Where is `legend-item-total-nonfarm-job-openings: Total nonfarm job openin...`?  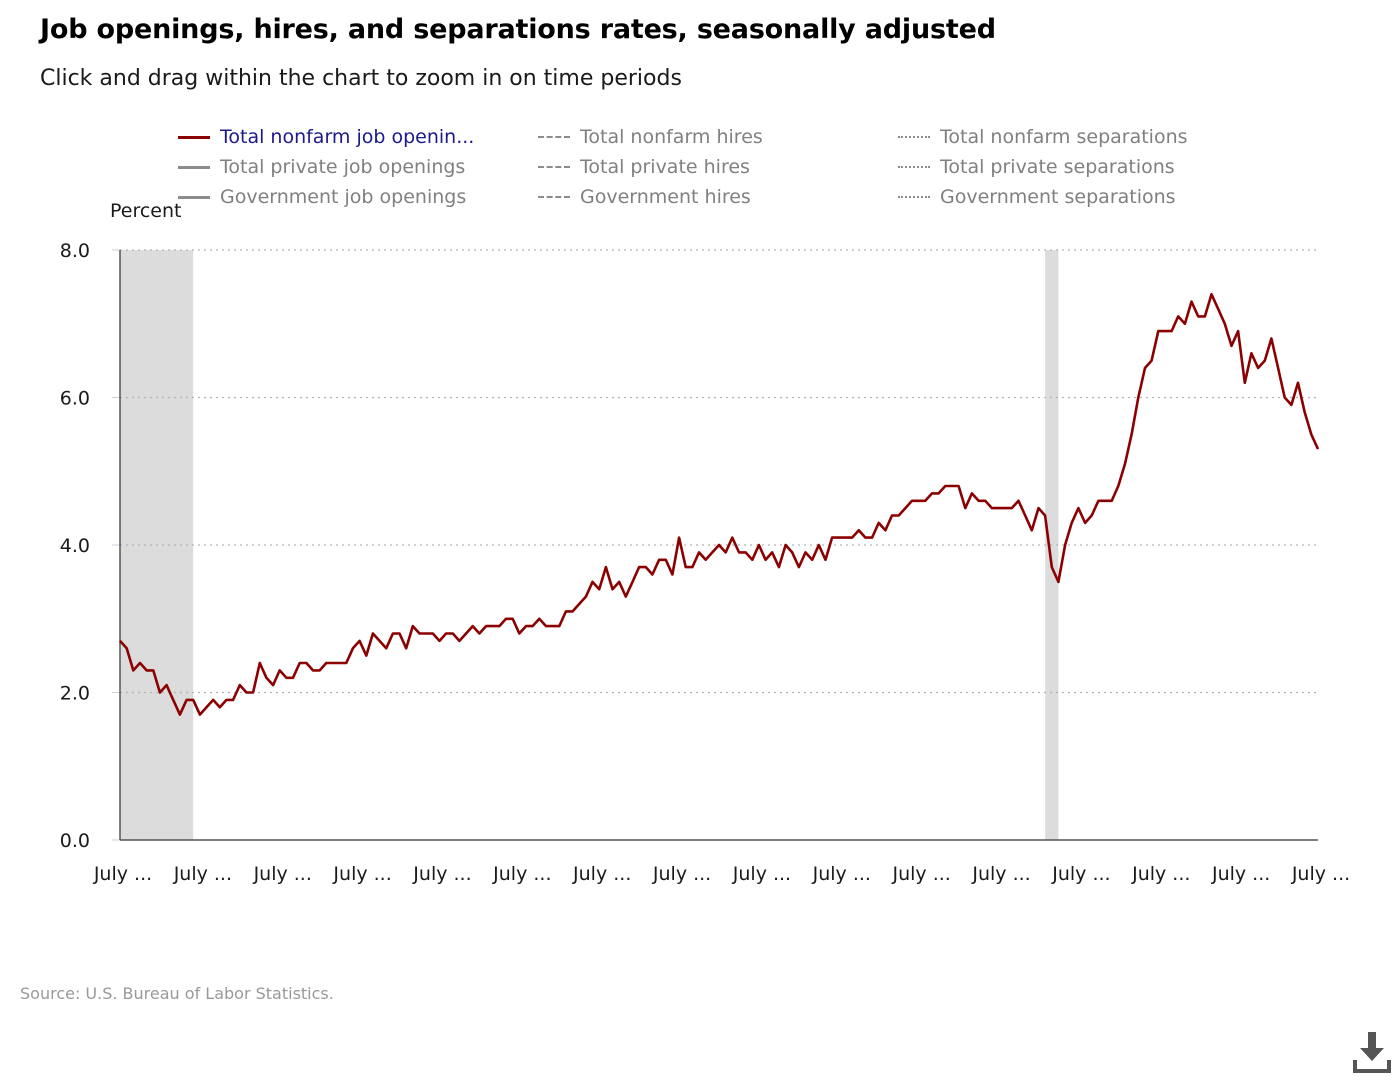 legend-item-total-nonfarm-job-openings: Total nonfarm job openin... is located at coordinates (326, 137).